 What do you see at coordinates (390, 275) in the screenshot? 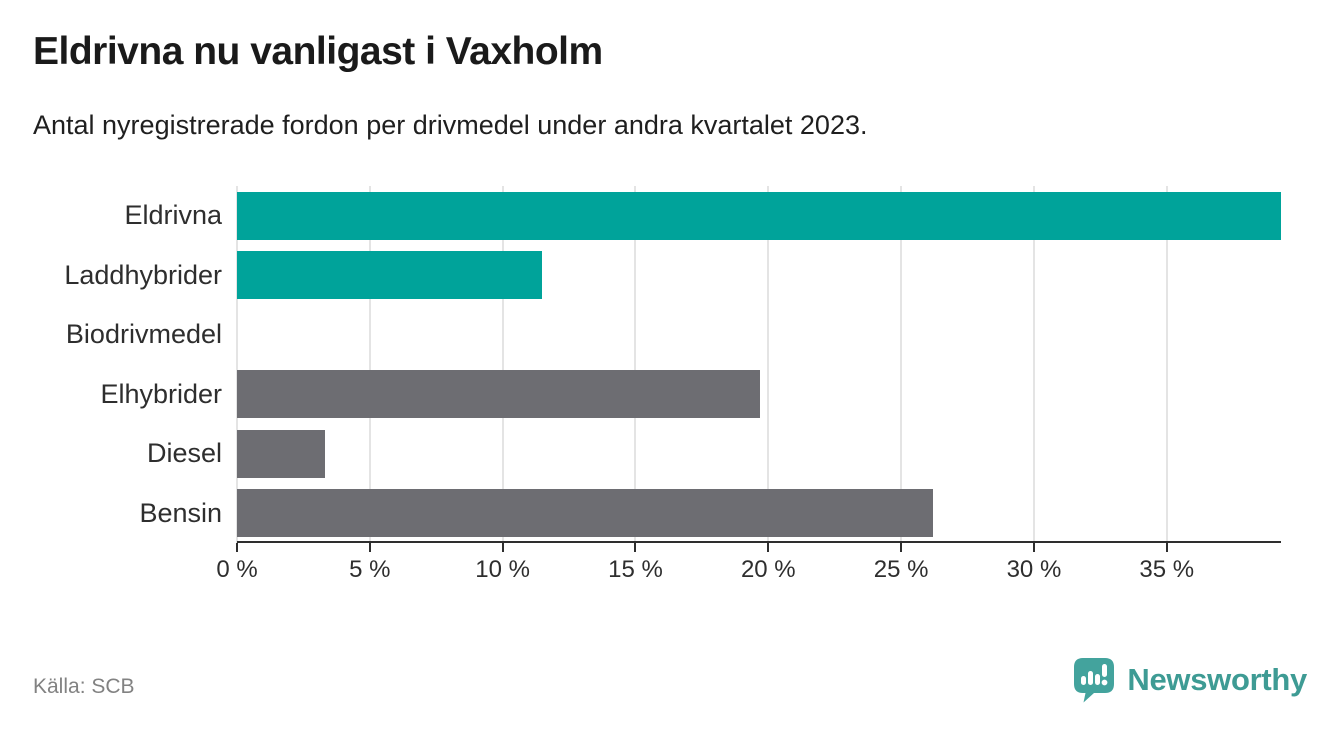
I see `bar-laddhybrider` at bounding box center [390, 275].